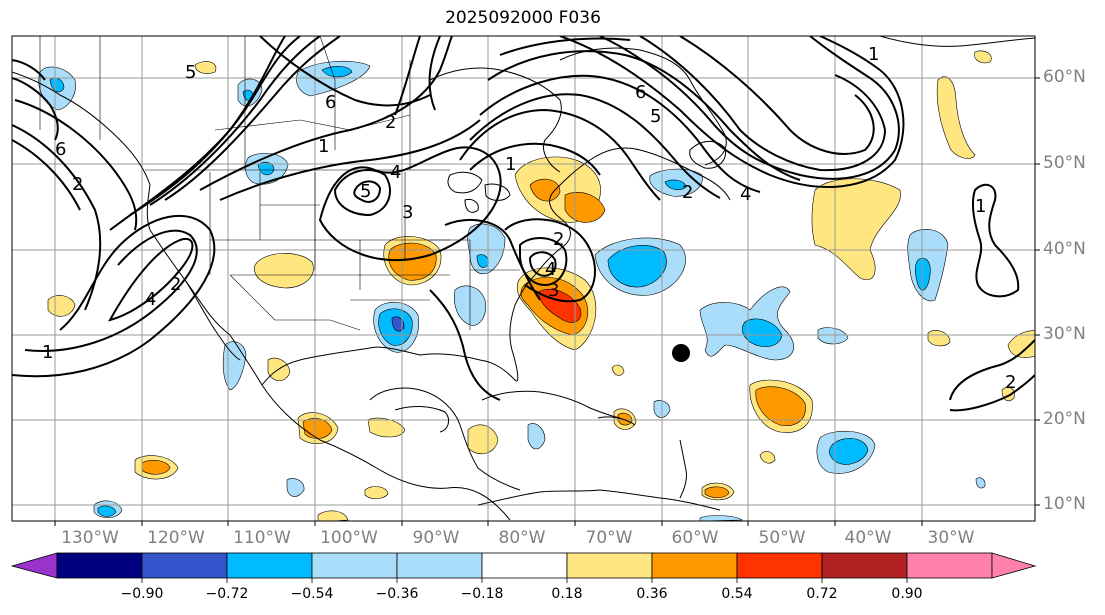 The height and width of the screenshot is (615, 1105). What do you see at coordinates (907, 594) in the screenshot?
I see `colorbar-tick-label: 0.90` at bounding box center [907, 594].